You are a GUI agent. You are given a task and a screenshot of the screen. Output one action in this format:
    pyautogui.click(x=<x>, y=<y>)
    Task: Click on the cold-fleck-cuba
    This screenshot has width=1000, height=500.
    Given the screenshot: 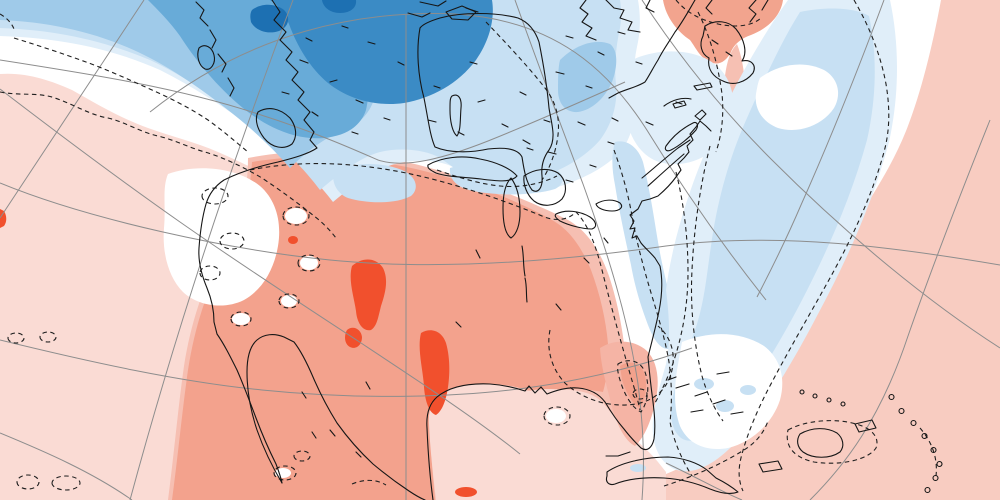 What is the action you would take?
    pyautogui.click(x=638, y=468)
    